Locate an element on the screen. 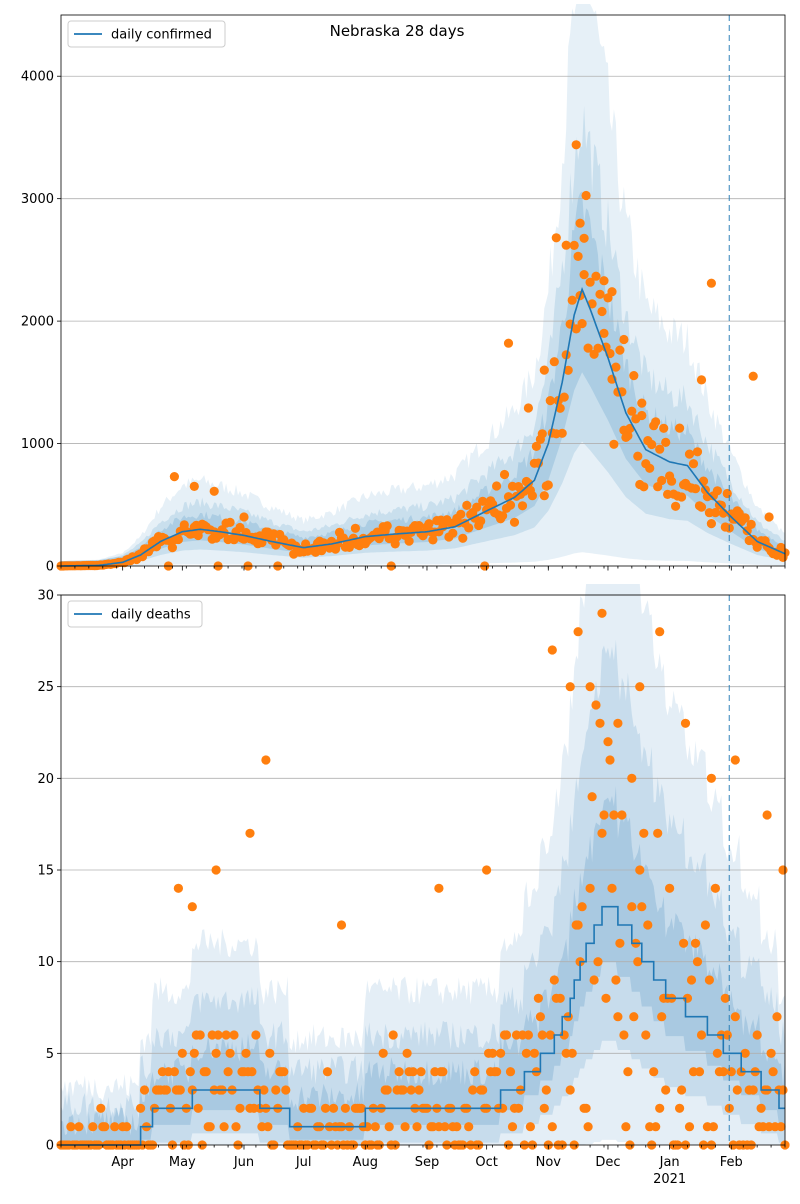  y-tick-label: 1000 is located at coordinates (37, 444).